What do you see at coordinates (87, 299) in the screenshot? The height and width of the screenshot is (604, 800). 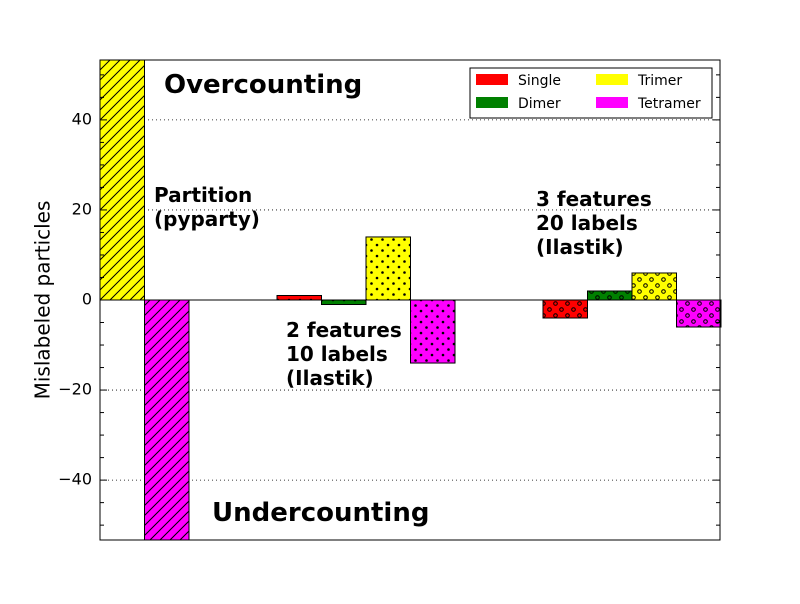 I see `y-tick-label: 0` at bounding box center [87, 299].